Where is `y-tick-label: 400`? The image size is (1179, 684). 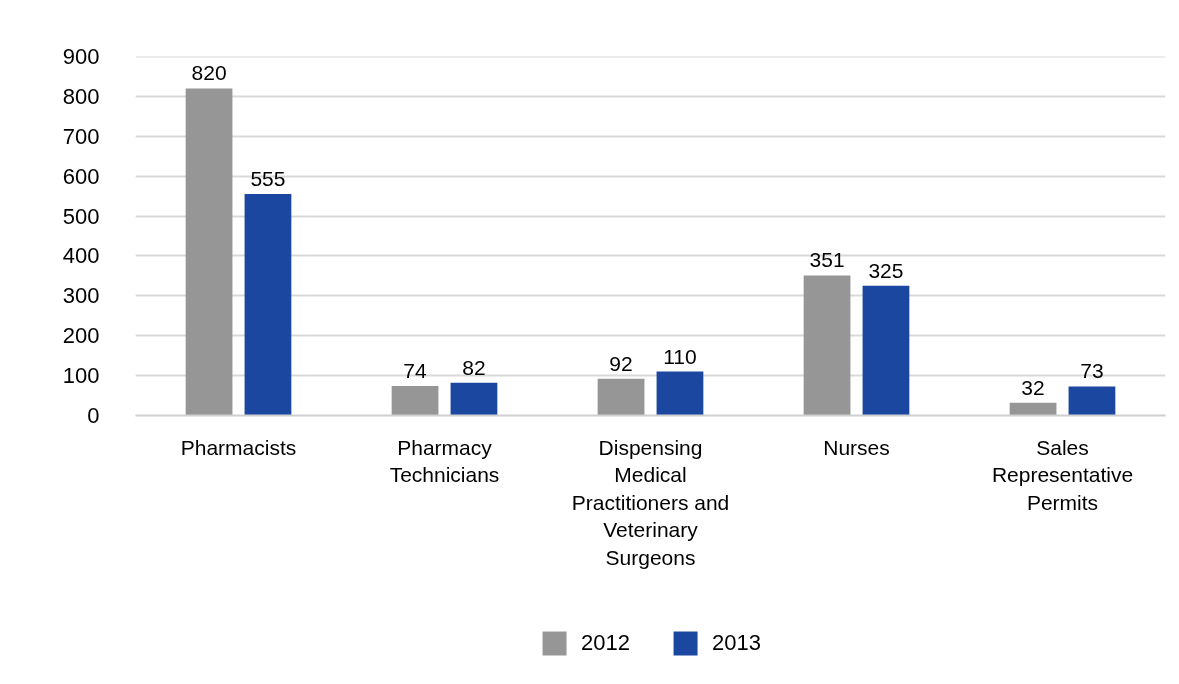
y-tick-label: 400 is located at coordinates (81, 256).